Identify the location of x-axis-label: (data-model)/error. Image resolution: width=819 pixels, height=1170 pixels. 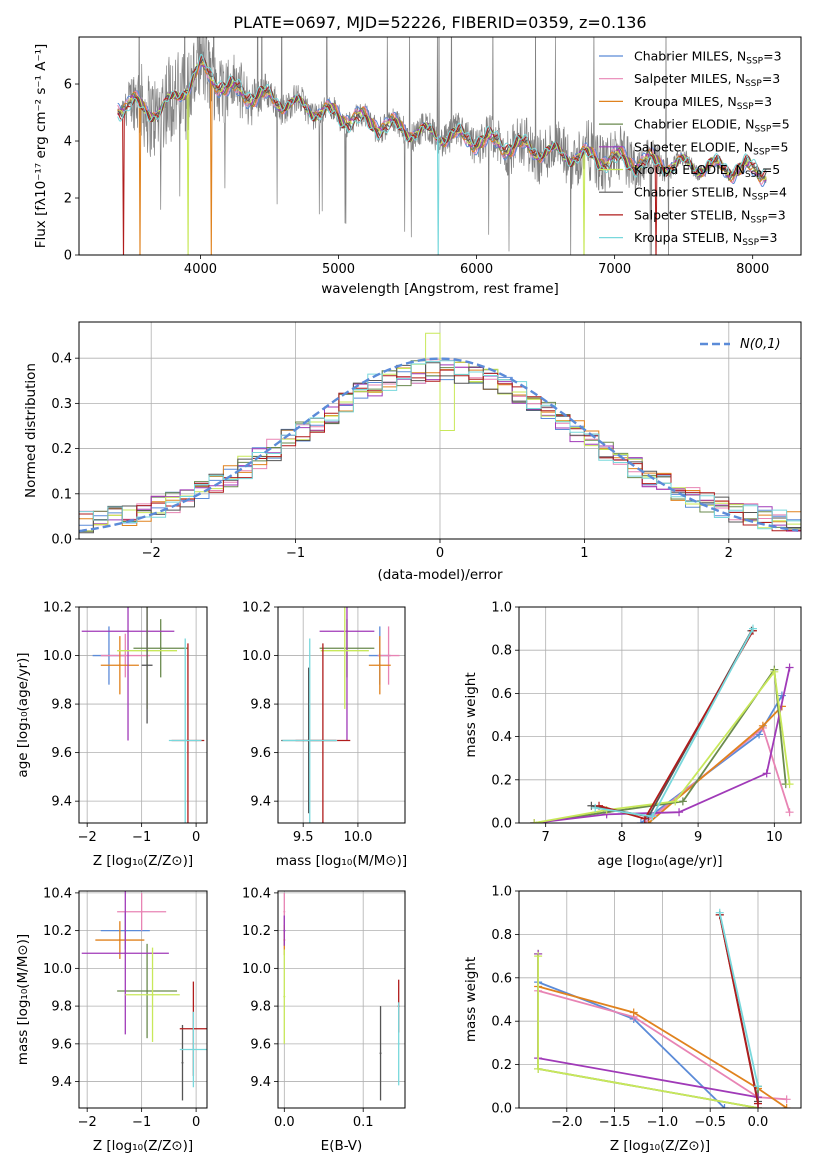
(440, 575).